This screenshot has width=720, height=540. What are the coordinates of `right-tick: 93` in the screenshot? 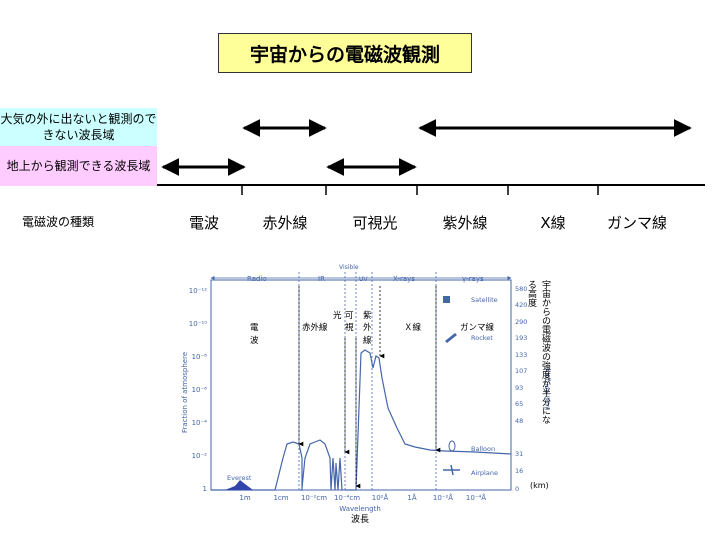 It's located at (519, 388).